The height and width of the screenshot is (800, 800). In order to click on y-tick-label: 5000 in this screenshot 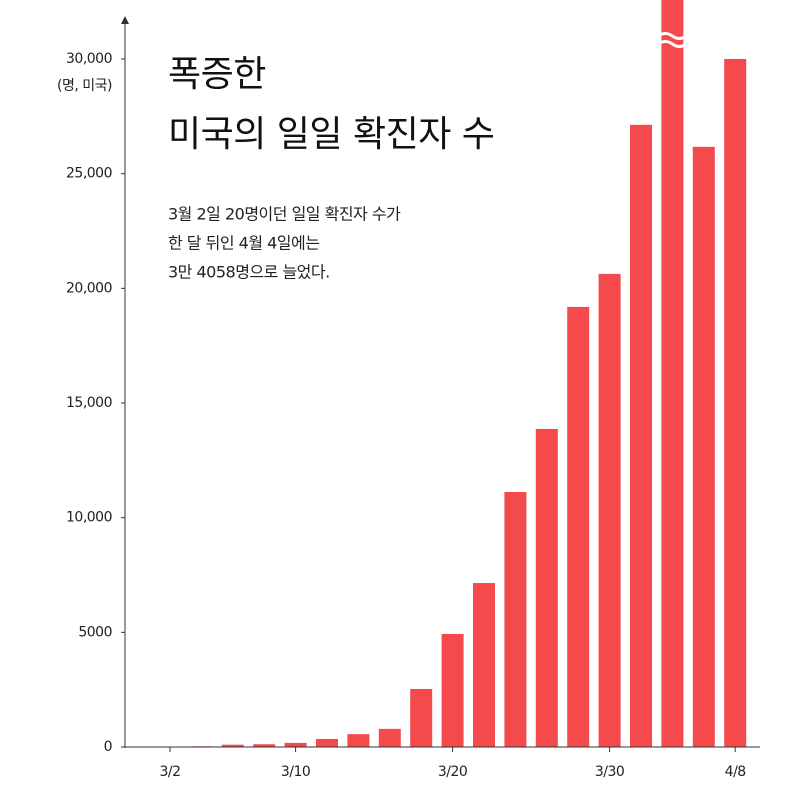, I will do `click(95, 632)`.